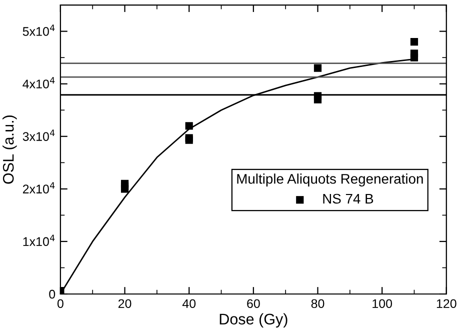  Describe the element at coordinates (60, 303) in the screenshot. I see `x-tick-label: 0` at that location.